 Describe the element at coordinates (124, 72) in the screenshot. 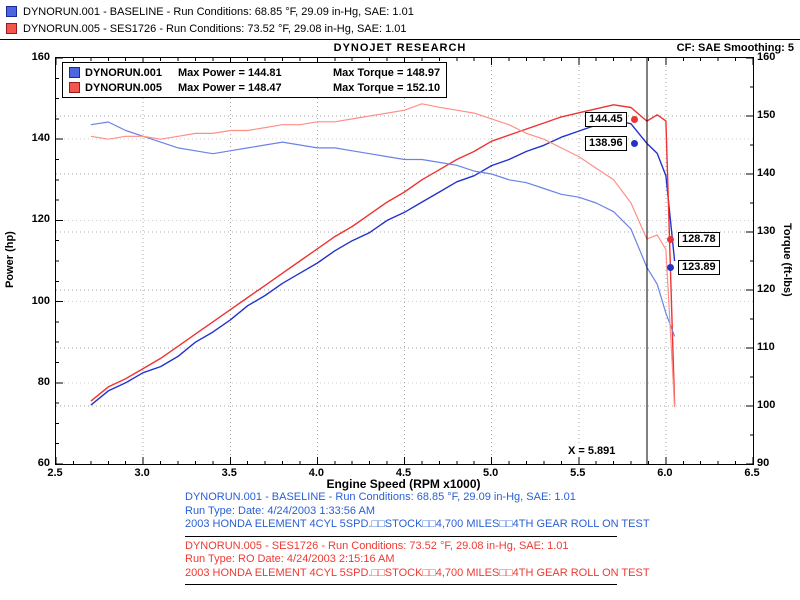

I see `run1-name: DYNORUN.001` at that location.